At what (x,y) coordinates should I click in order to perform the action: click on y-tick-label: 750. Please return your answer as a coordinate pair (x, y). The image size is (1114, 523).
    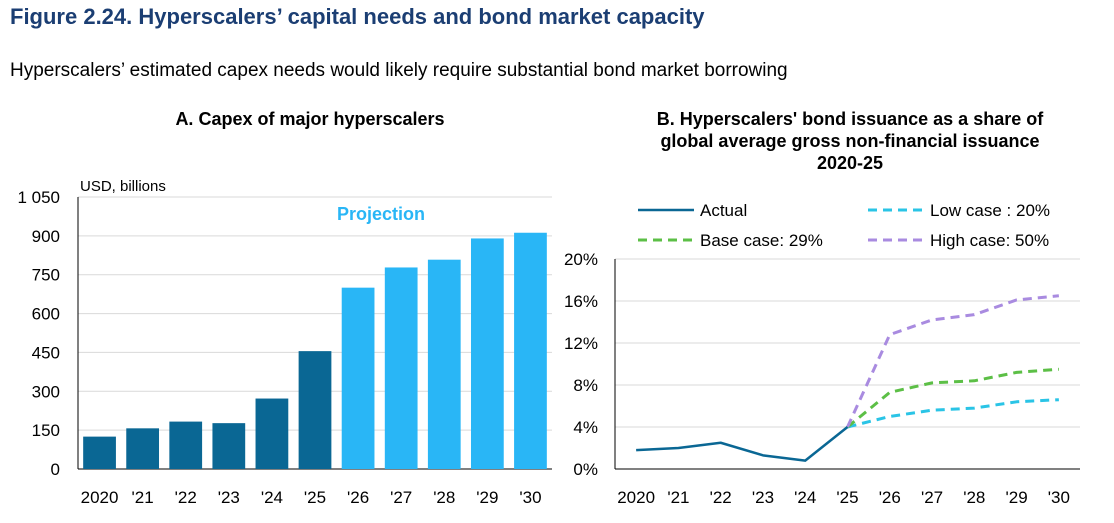
    Looking at the image, I should click on (46, 275).